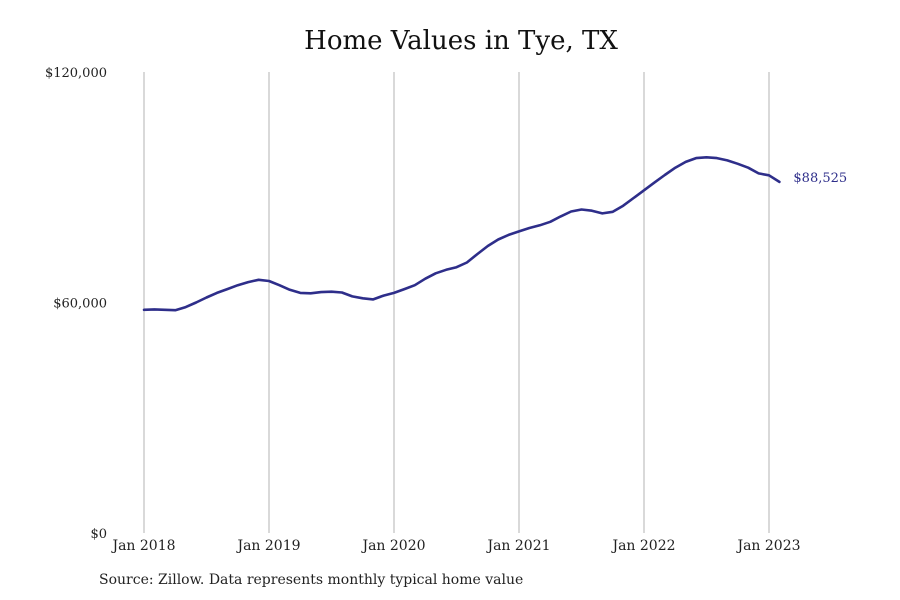 This screenshot has width=900, height=600. I want to click on x-tick-label: Jan 2023, so click(767, 546).